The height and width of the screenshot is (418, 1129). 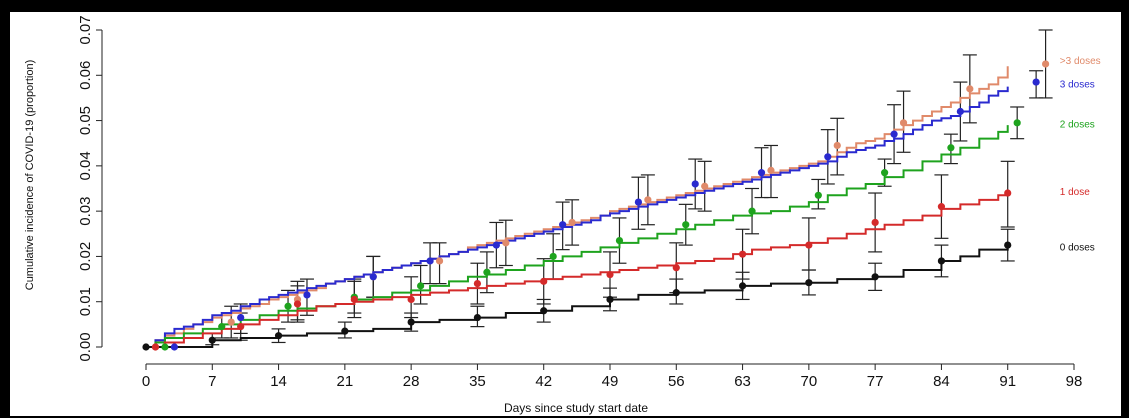 I want to click on series-label: >3 doses, so click(x=1080, y=61).